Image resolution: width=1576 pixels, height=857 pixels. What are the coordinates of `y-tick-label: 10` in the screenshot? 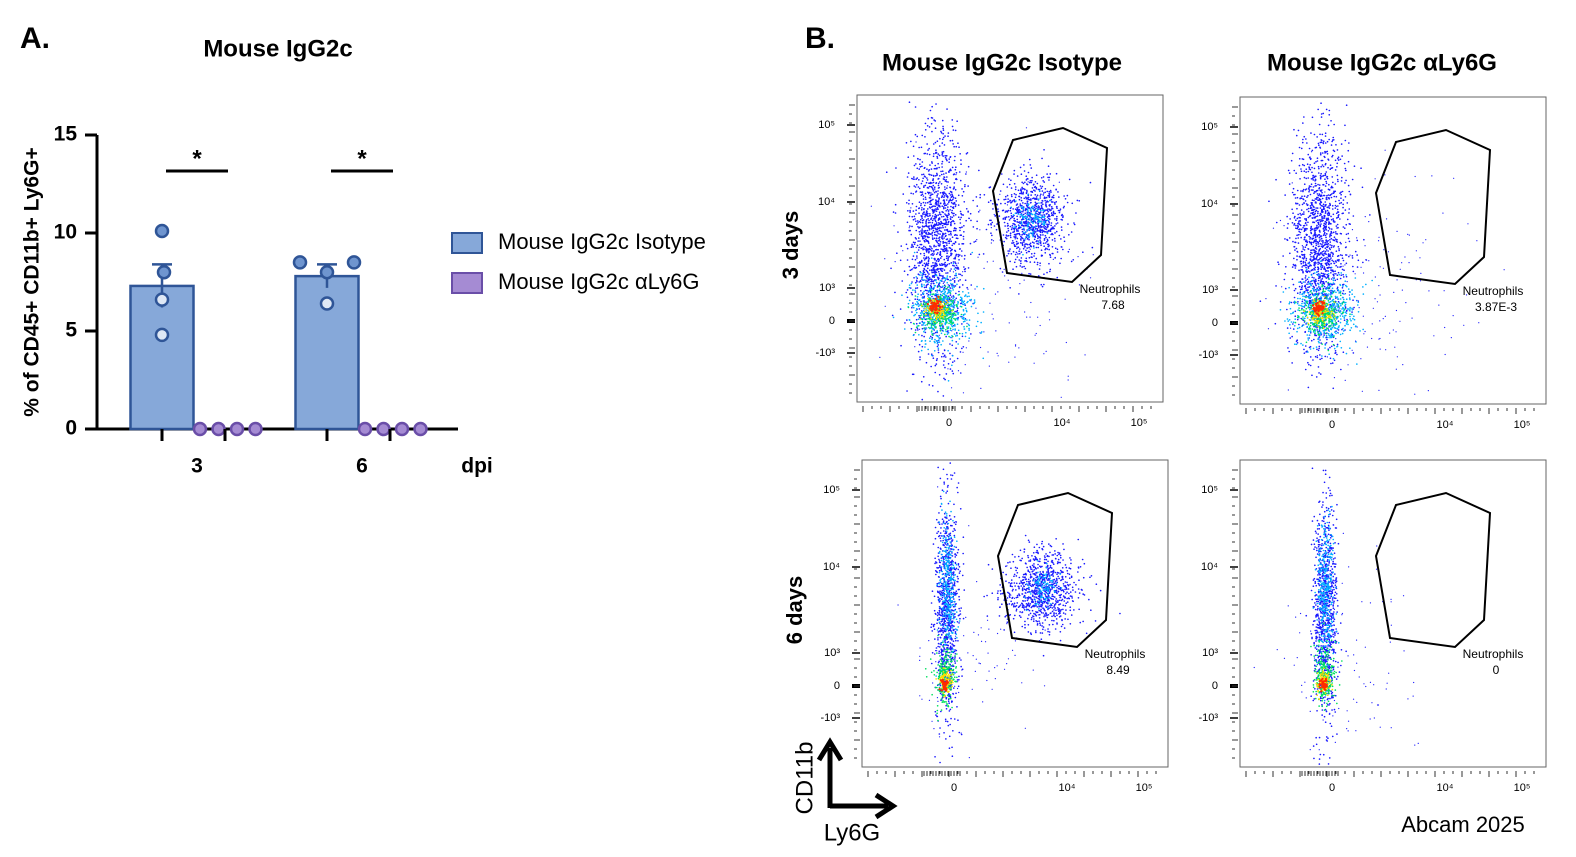 It's located at (65, 232).